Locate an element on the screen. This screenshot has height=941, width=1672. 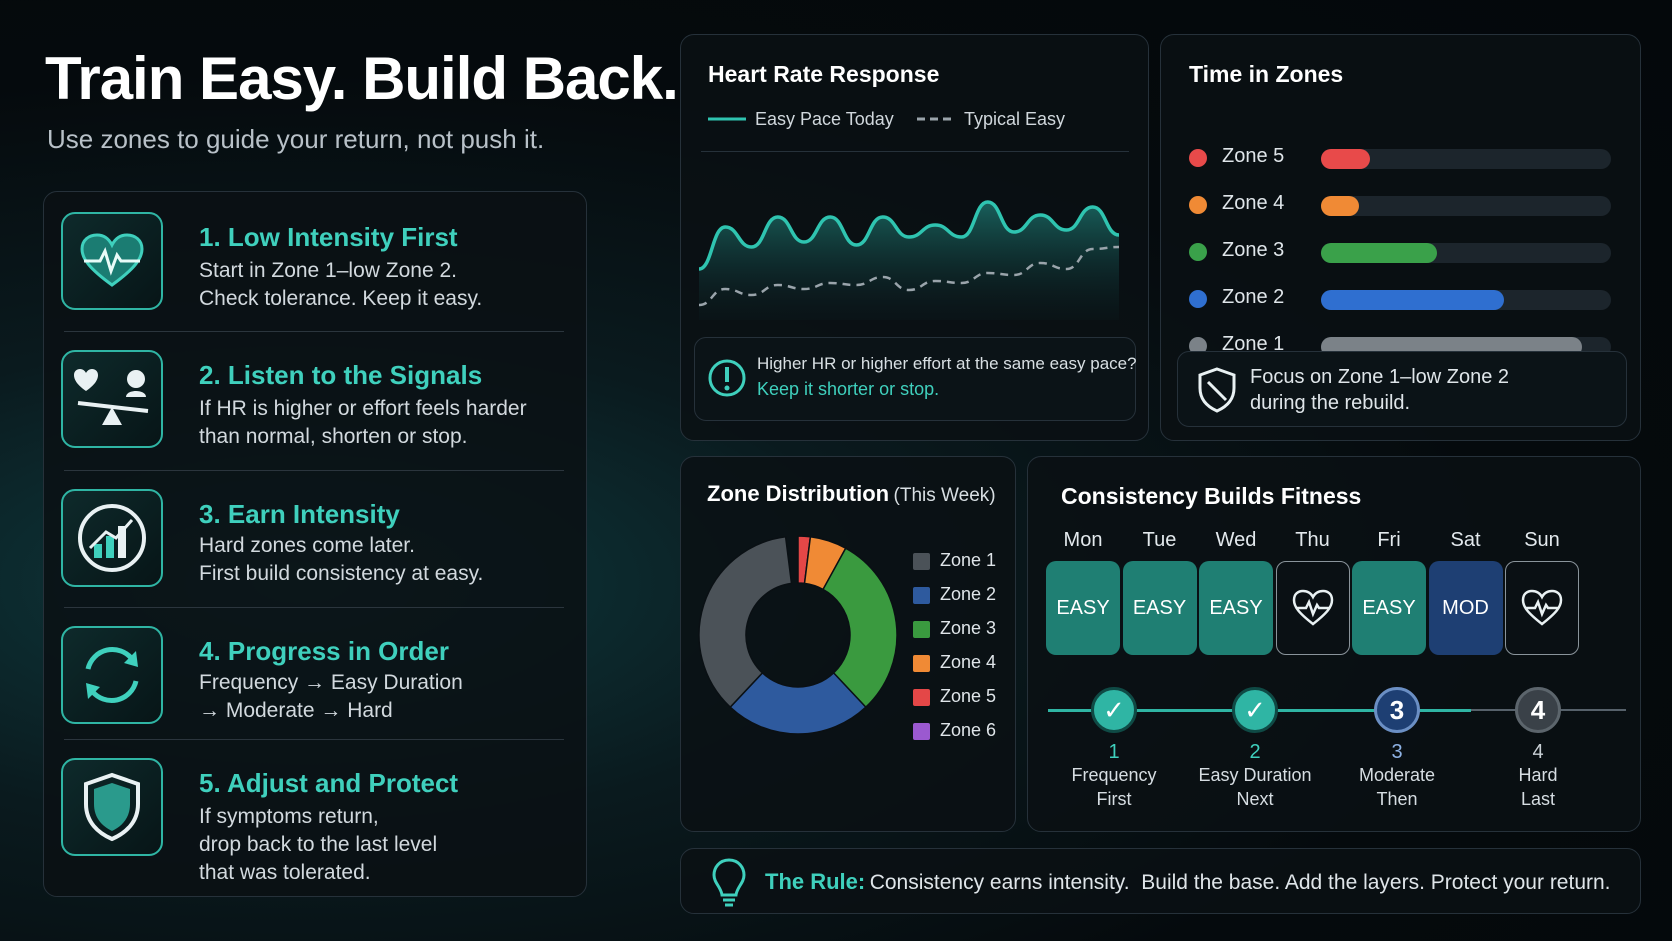
step-line: First build consistency at easy. is located at coordinates (341, 573).